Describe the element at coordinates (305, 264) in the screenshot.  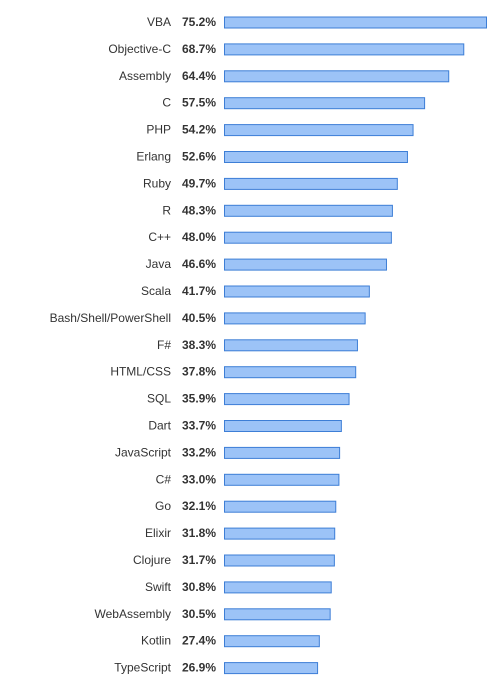
I see `bar-java` at that location.